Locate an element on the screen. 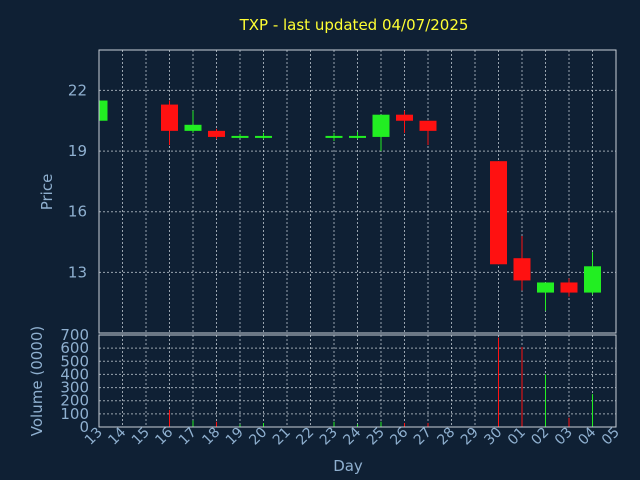 This screenshot has width=640, height=480. chart-title: TXP - last updated 04/07/2025 is located at coordinates (354, 25).